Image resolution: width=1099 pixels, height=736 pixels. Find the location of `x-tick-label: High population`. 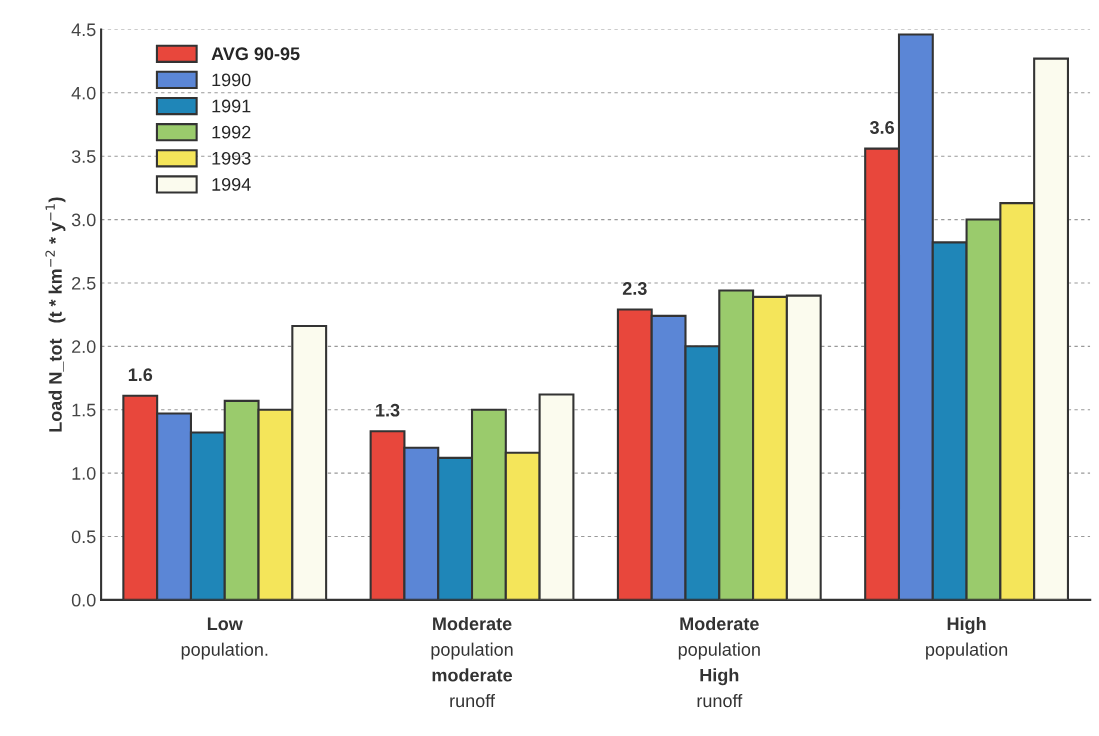

x-tick-label: High population is located at coordinates (967, 638).